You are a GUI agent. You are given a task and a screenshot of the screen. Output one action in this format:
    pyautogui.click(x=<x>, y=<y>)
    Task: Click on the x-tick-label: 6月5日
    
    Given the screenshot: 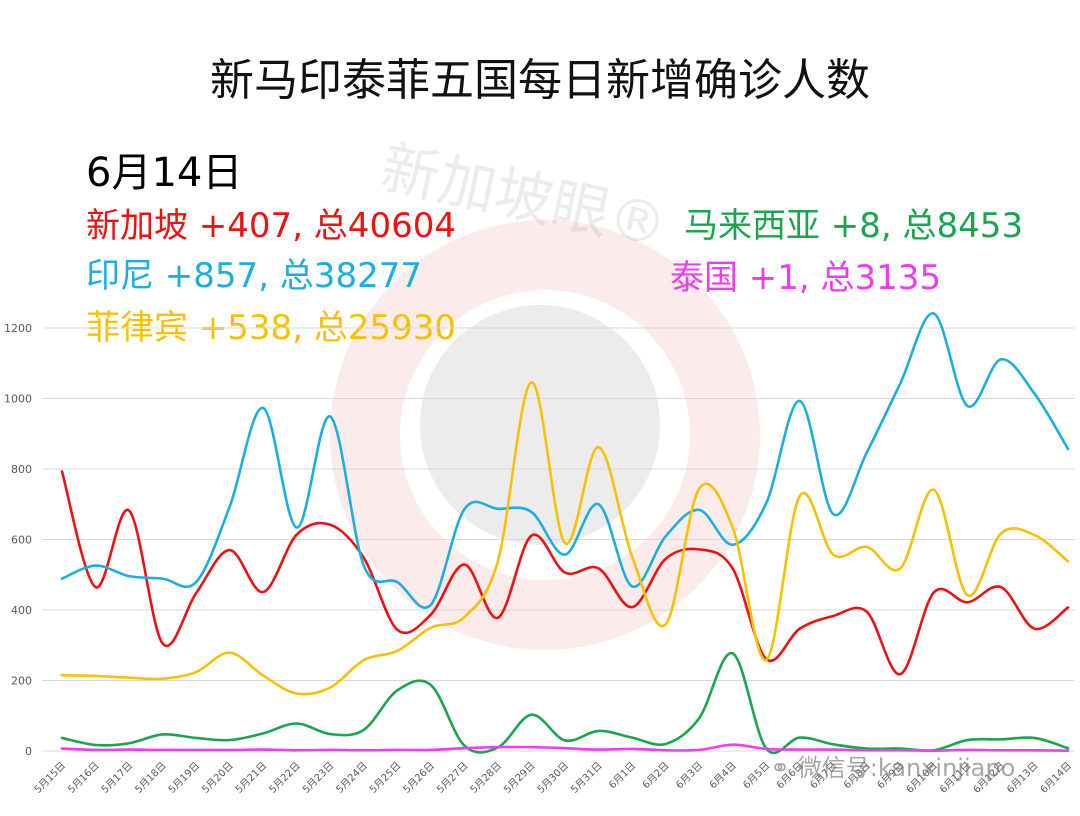 What is the action you would take?
    pyautogui.click(x=757, y=776)
    